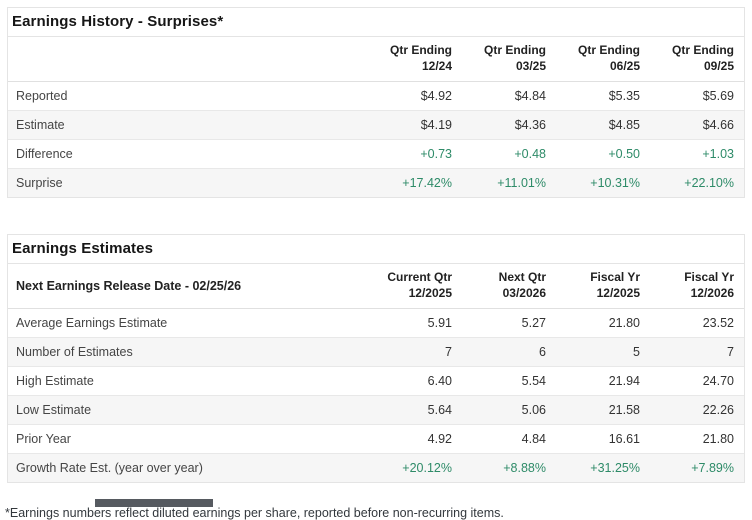 This screenshot has height=520, width=752. What do you see at coordinates (533, 439) in the screenshot?
I see `cell-value: 4.84` at bounding box center [533, 439].